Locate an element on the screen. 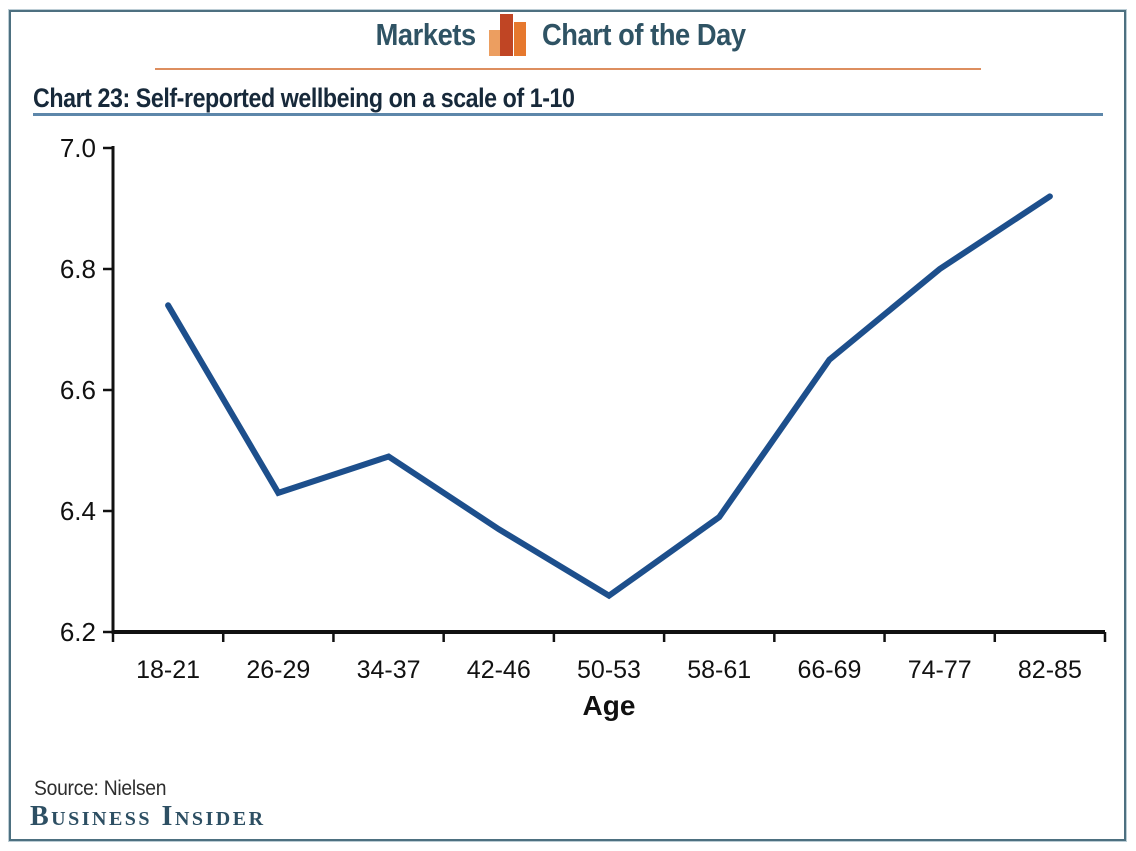 The height and width of the screenshot is (851, 1136). source-label: Source: Nielsen is located at coordinates (100, 788).